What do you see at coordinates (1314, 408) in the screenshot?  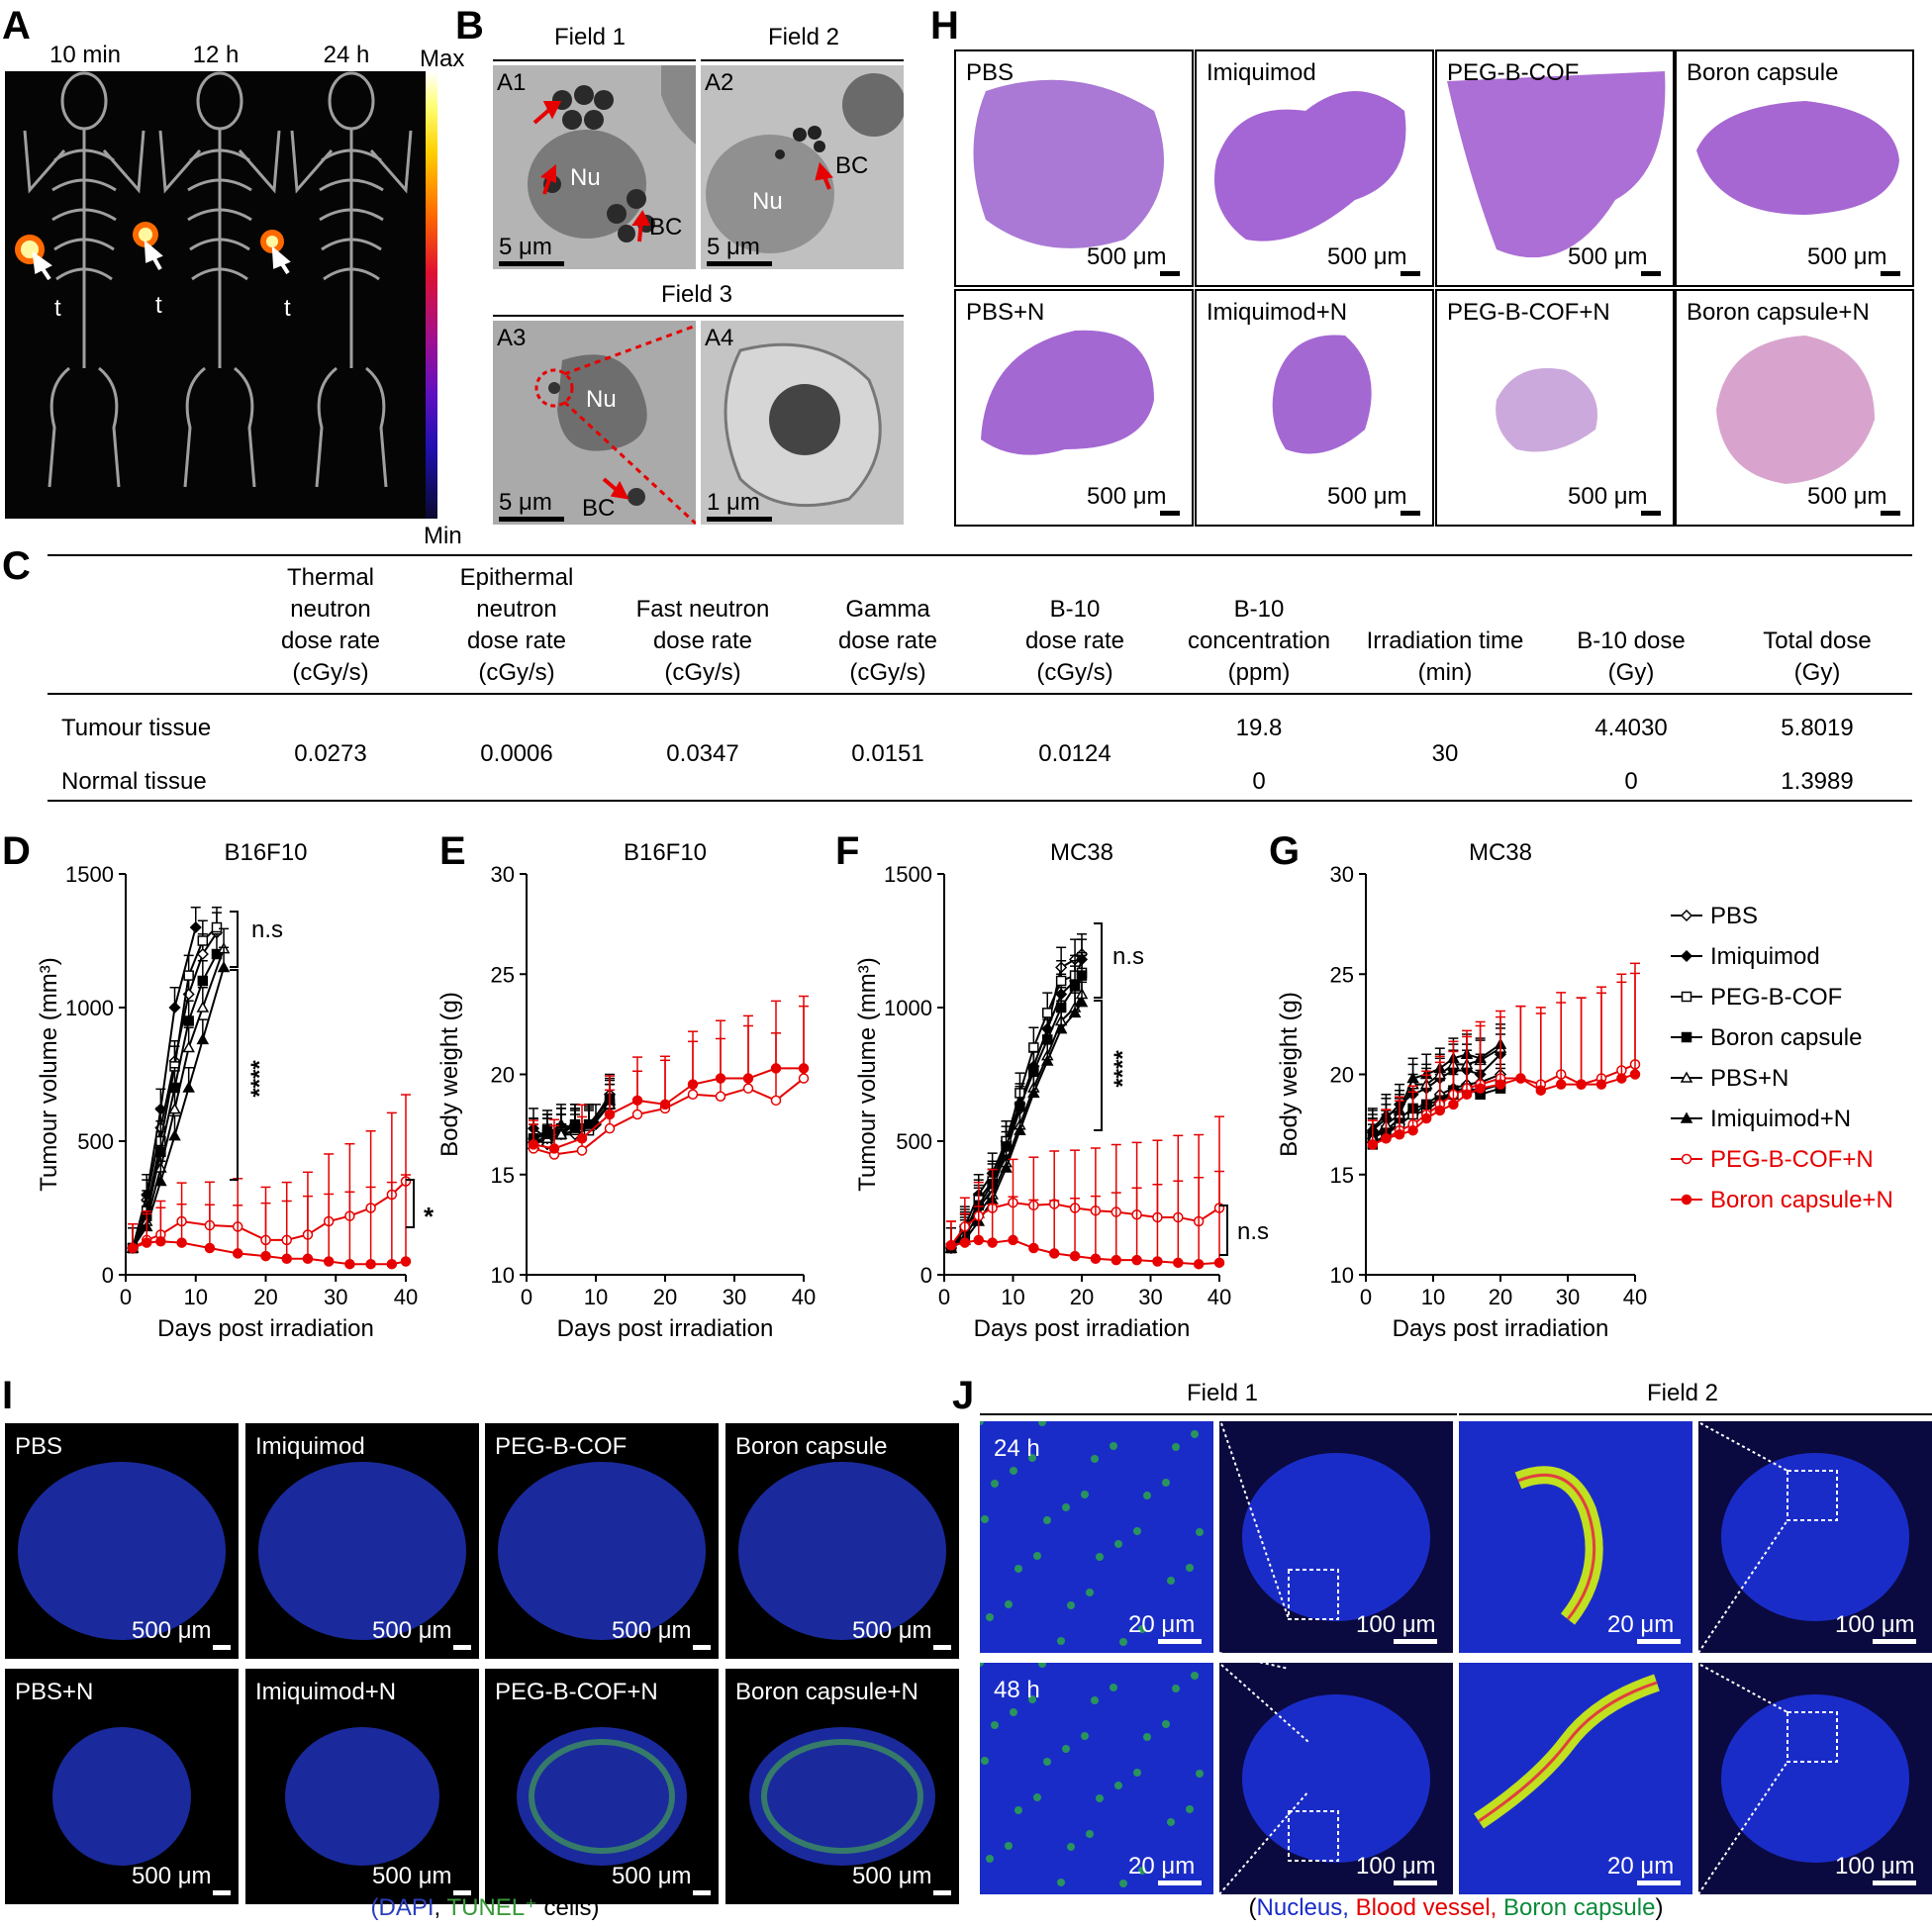 I see `he-image: Imiquimod+N 500 μm` at bounding box center [1314, 408].